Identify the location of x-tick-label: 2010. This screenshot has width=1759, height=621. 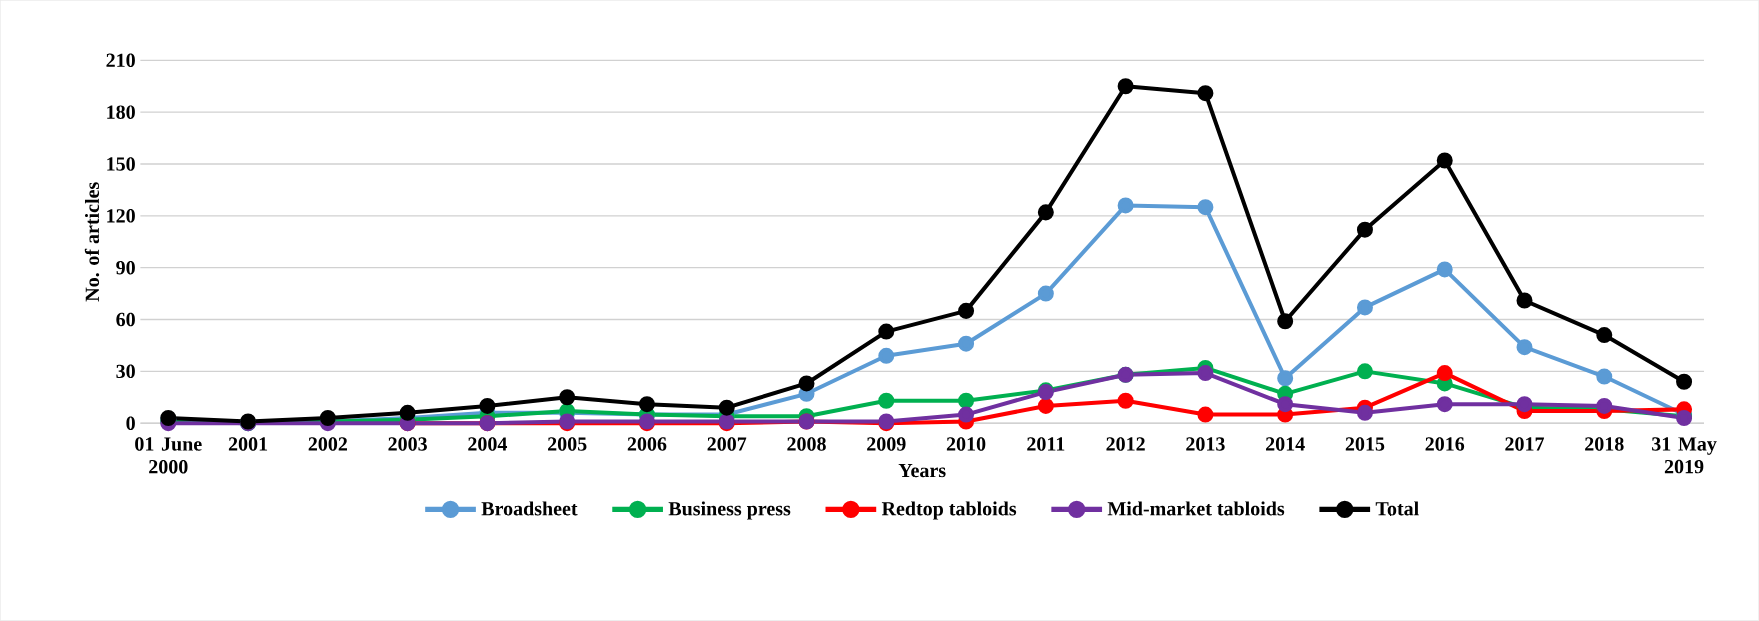
(966, 444).